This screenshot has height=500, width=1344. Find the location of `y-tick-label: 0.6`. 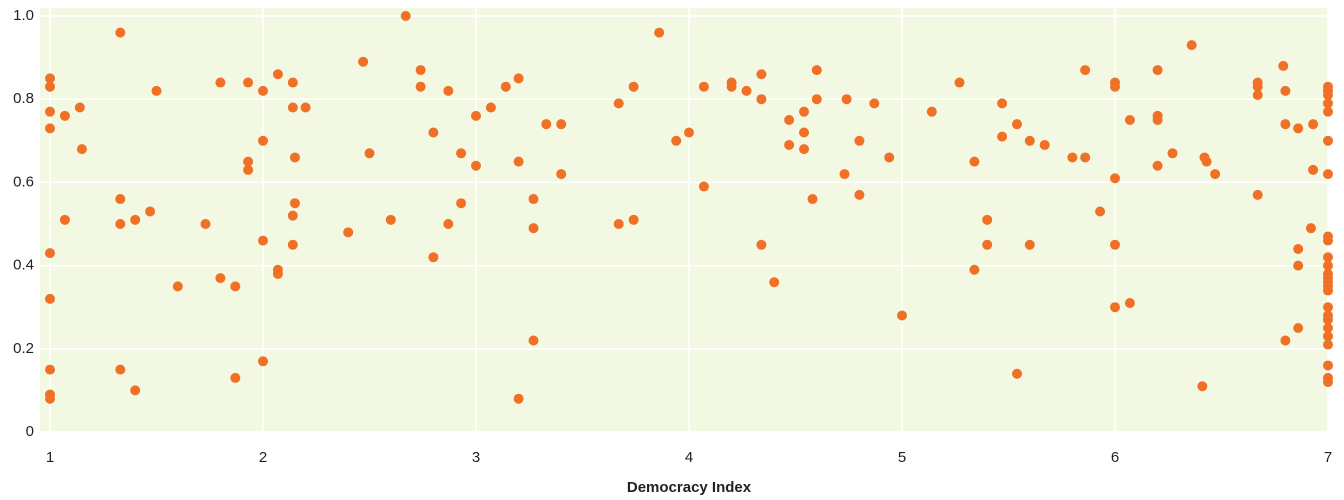

y-tick-label: 0.6 is located at coordinates (23, 181).